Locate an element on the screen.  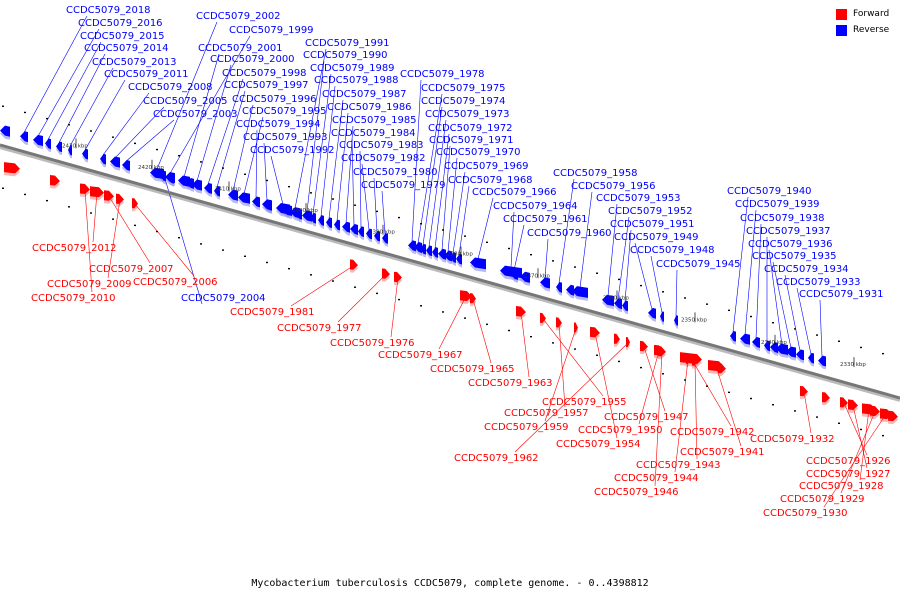
gene-label: CCDC5079_1975 is located at coordinates (463, 88).